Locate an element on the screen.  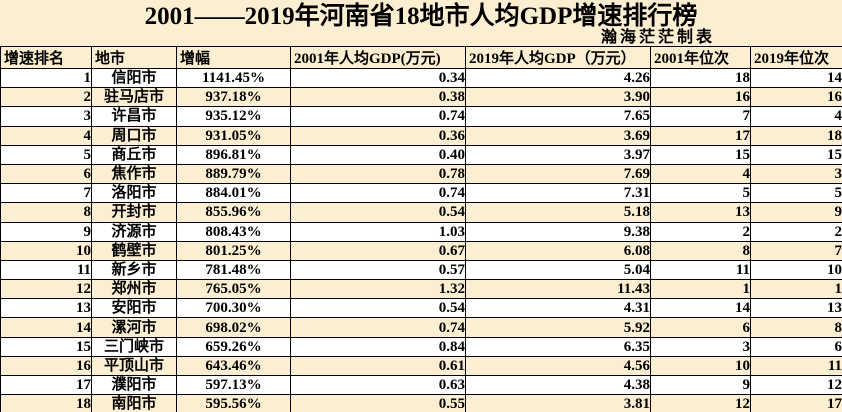
table-cell: 884.01% is located at coordinates (233, 193).